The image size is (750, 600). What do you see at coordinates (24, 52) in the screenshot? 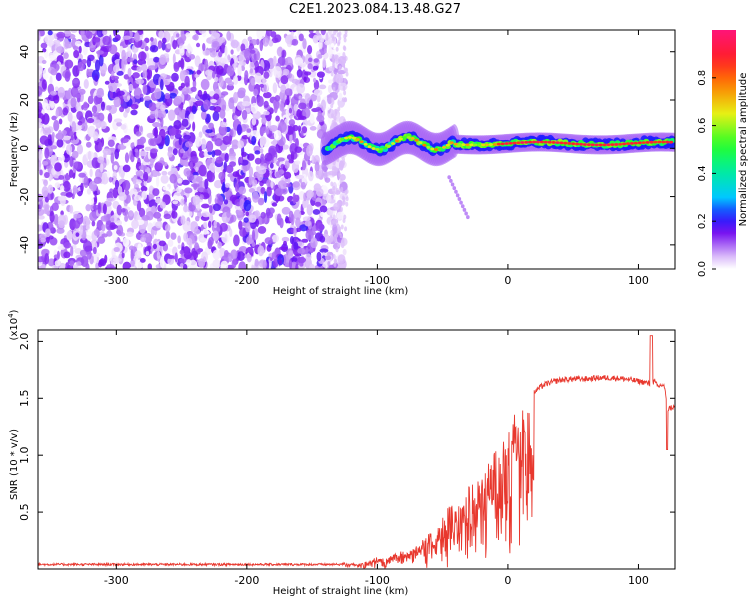
I see `y-tick-label: 40` at bounding box center [24, 52].